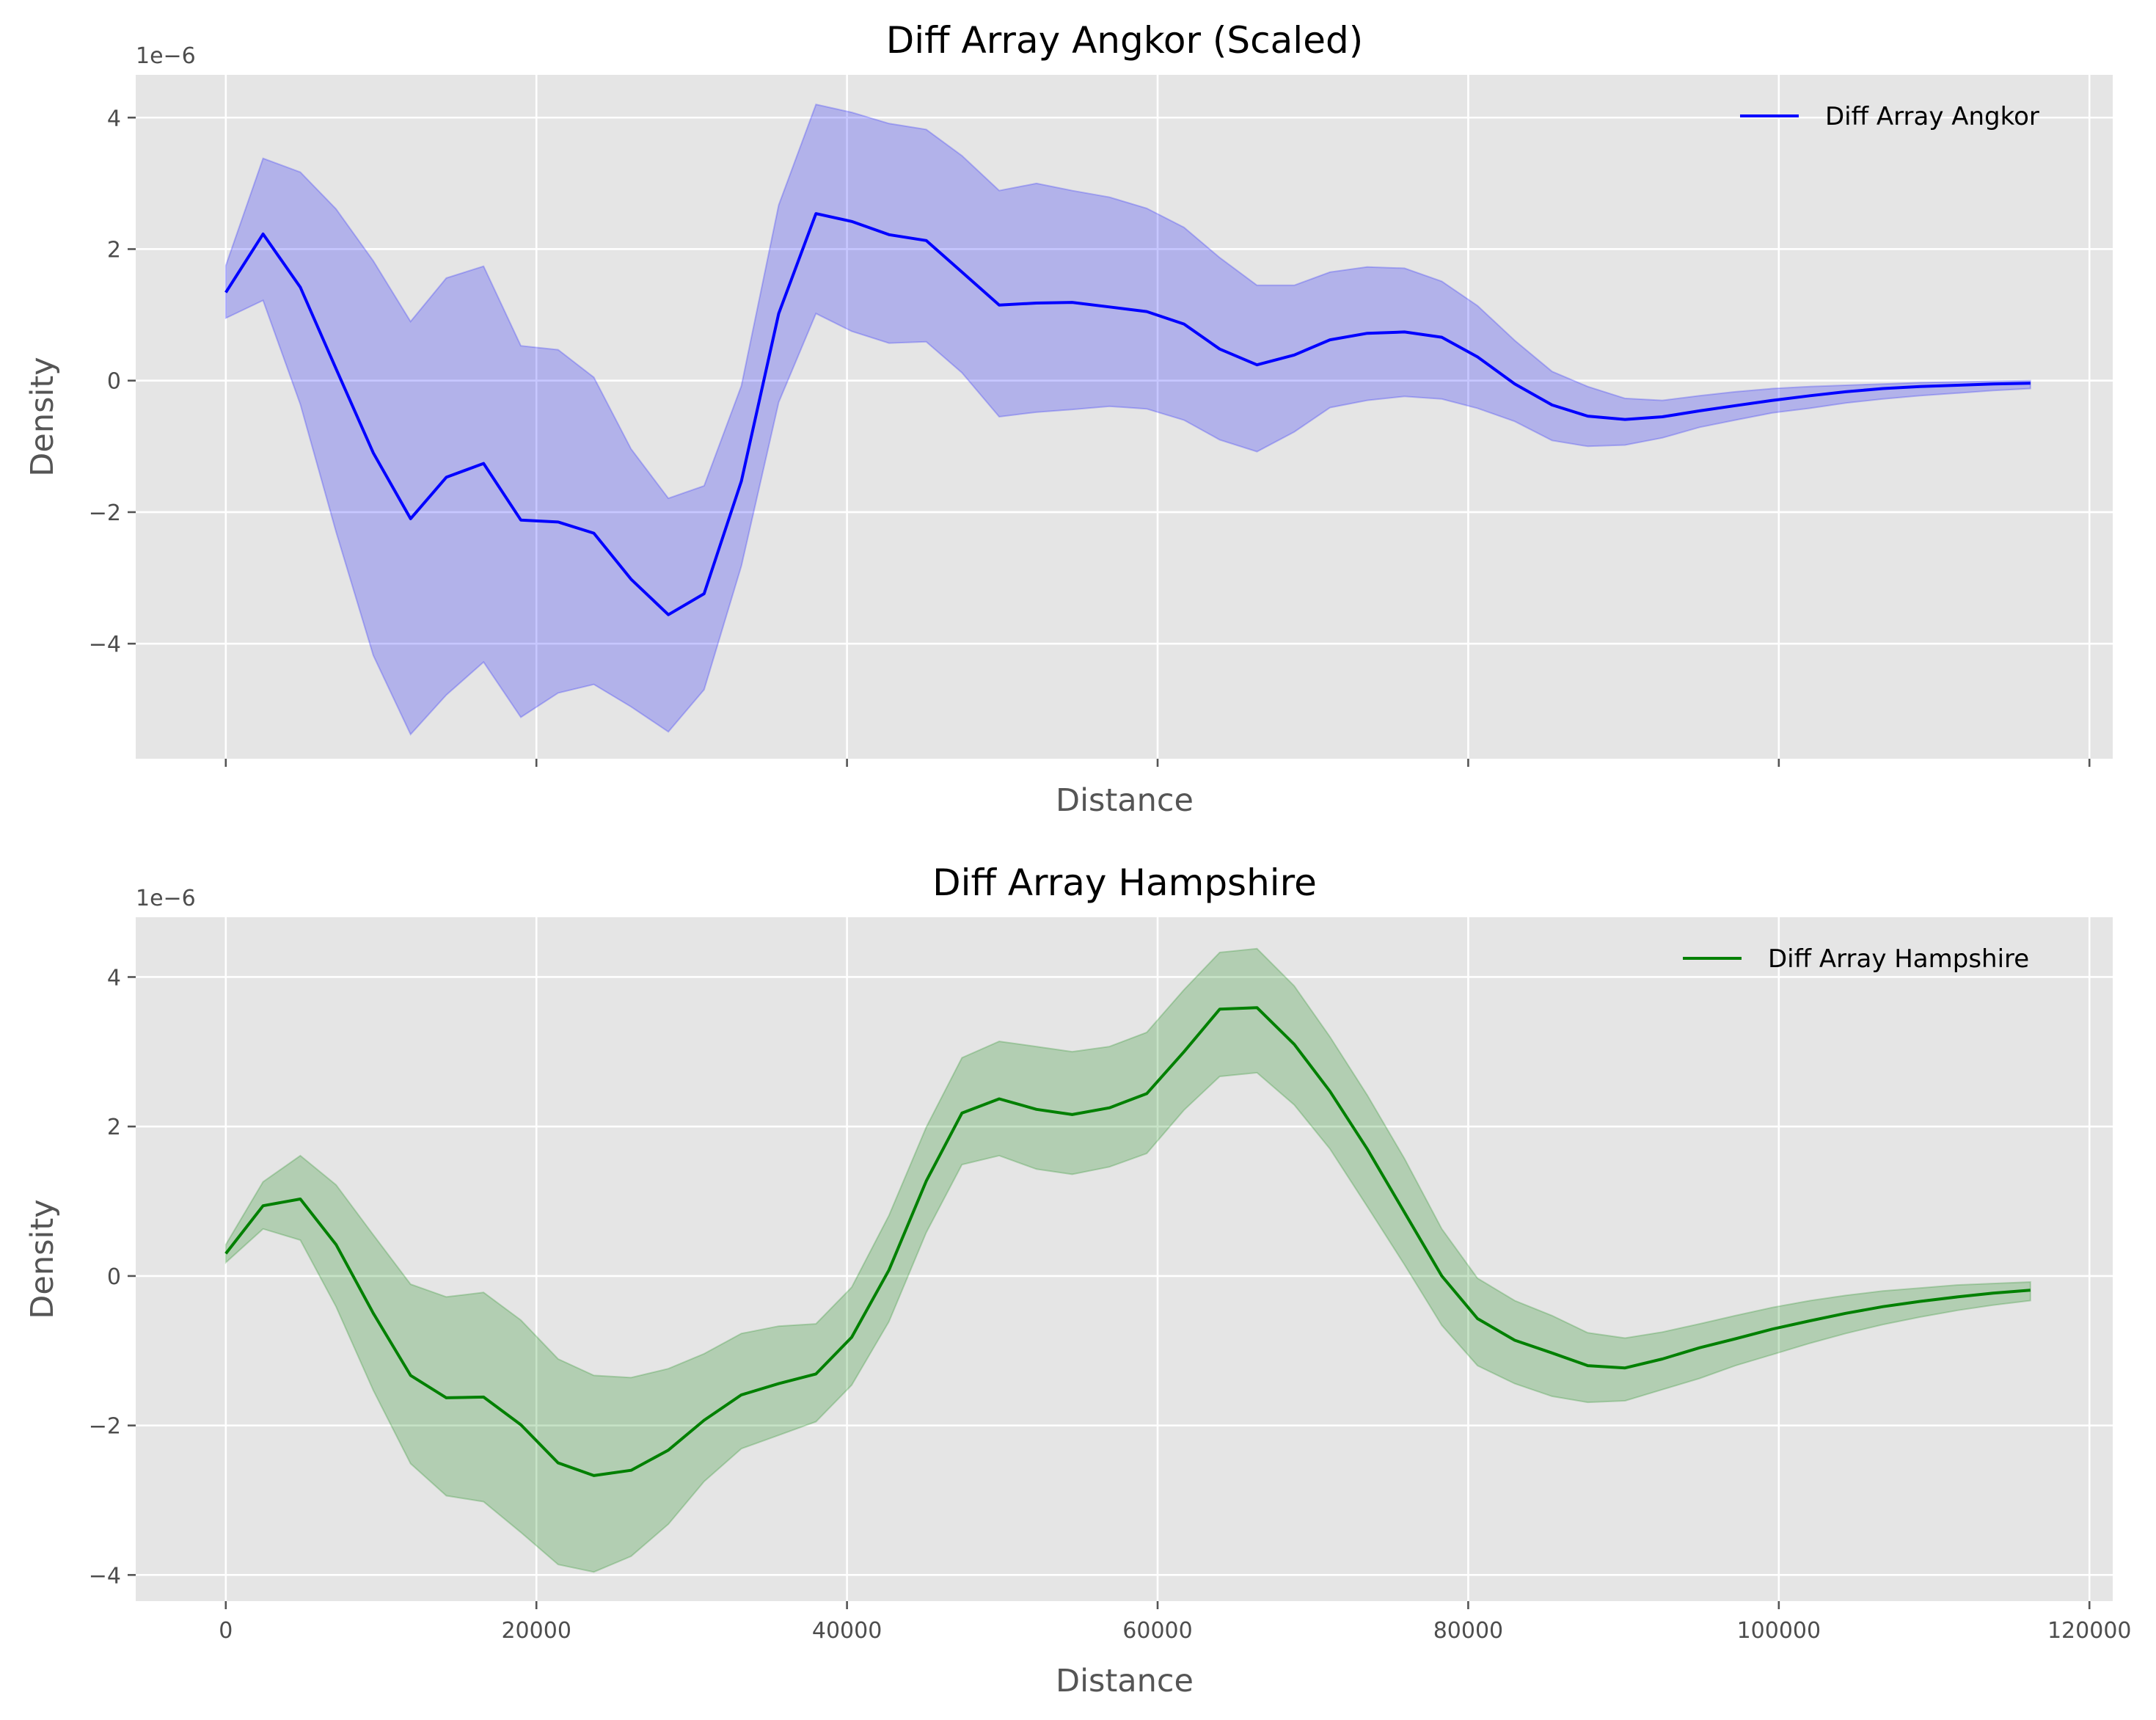  Describe the element at coordinates (1125, 1681) in the screenshot. I see `hampshire-xlabel: Distance` at that location.